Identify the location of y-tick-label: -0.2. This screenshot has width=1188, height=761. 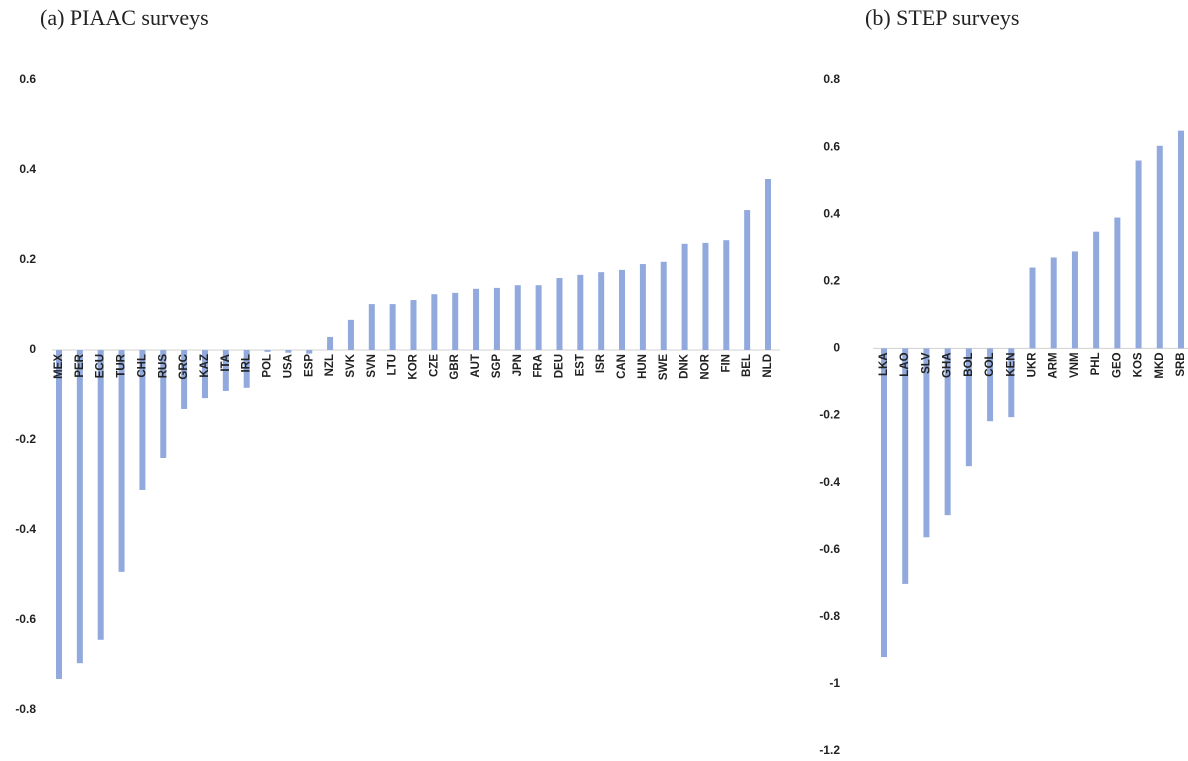
(25, 439).